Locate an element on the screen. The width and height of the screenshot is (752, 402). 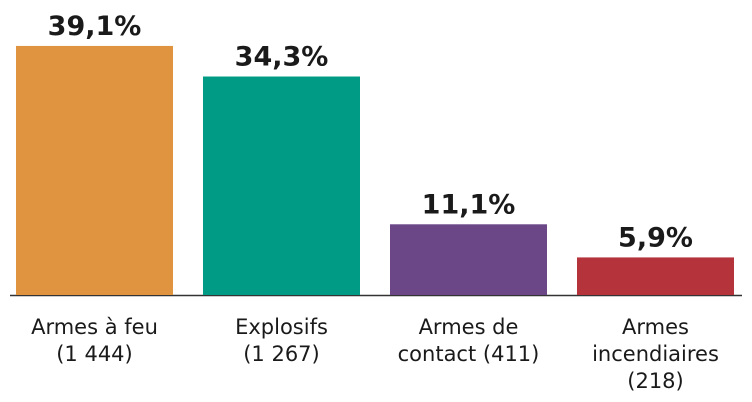
category-line: Armes de is located at coordinates (469, 327).